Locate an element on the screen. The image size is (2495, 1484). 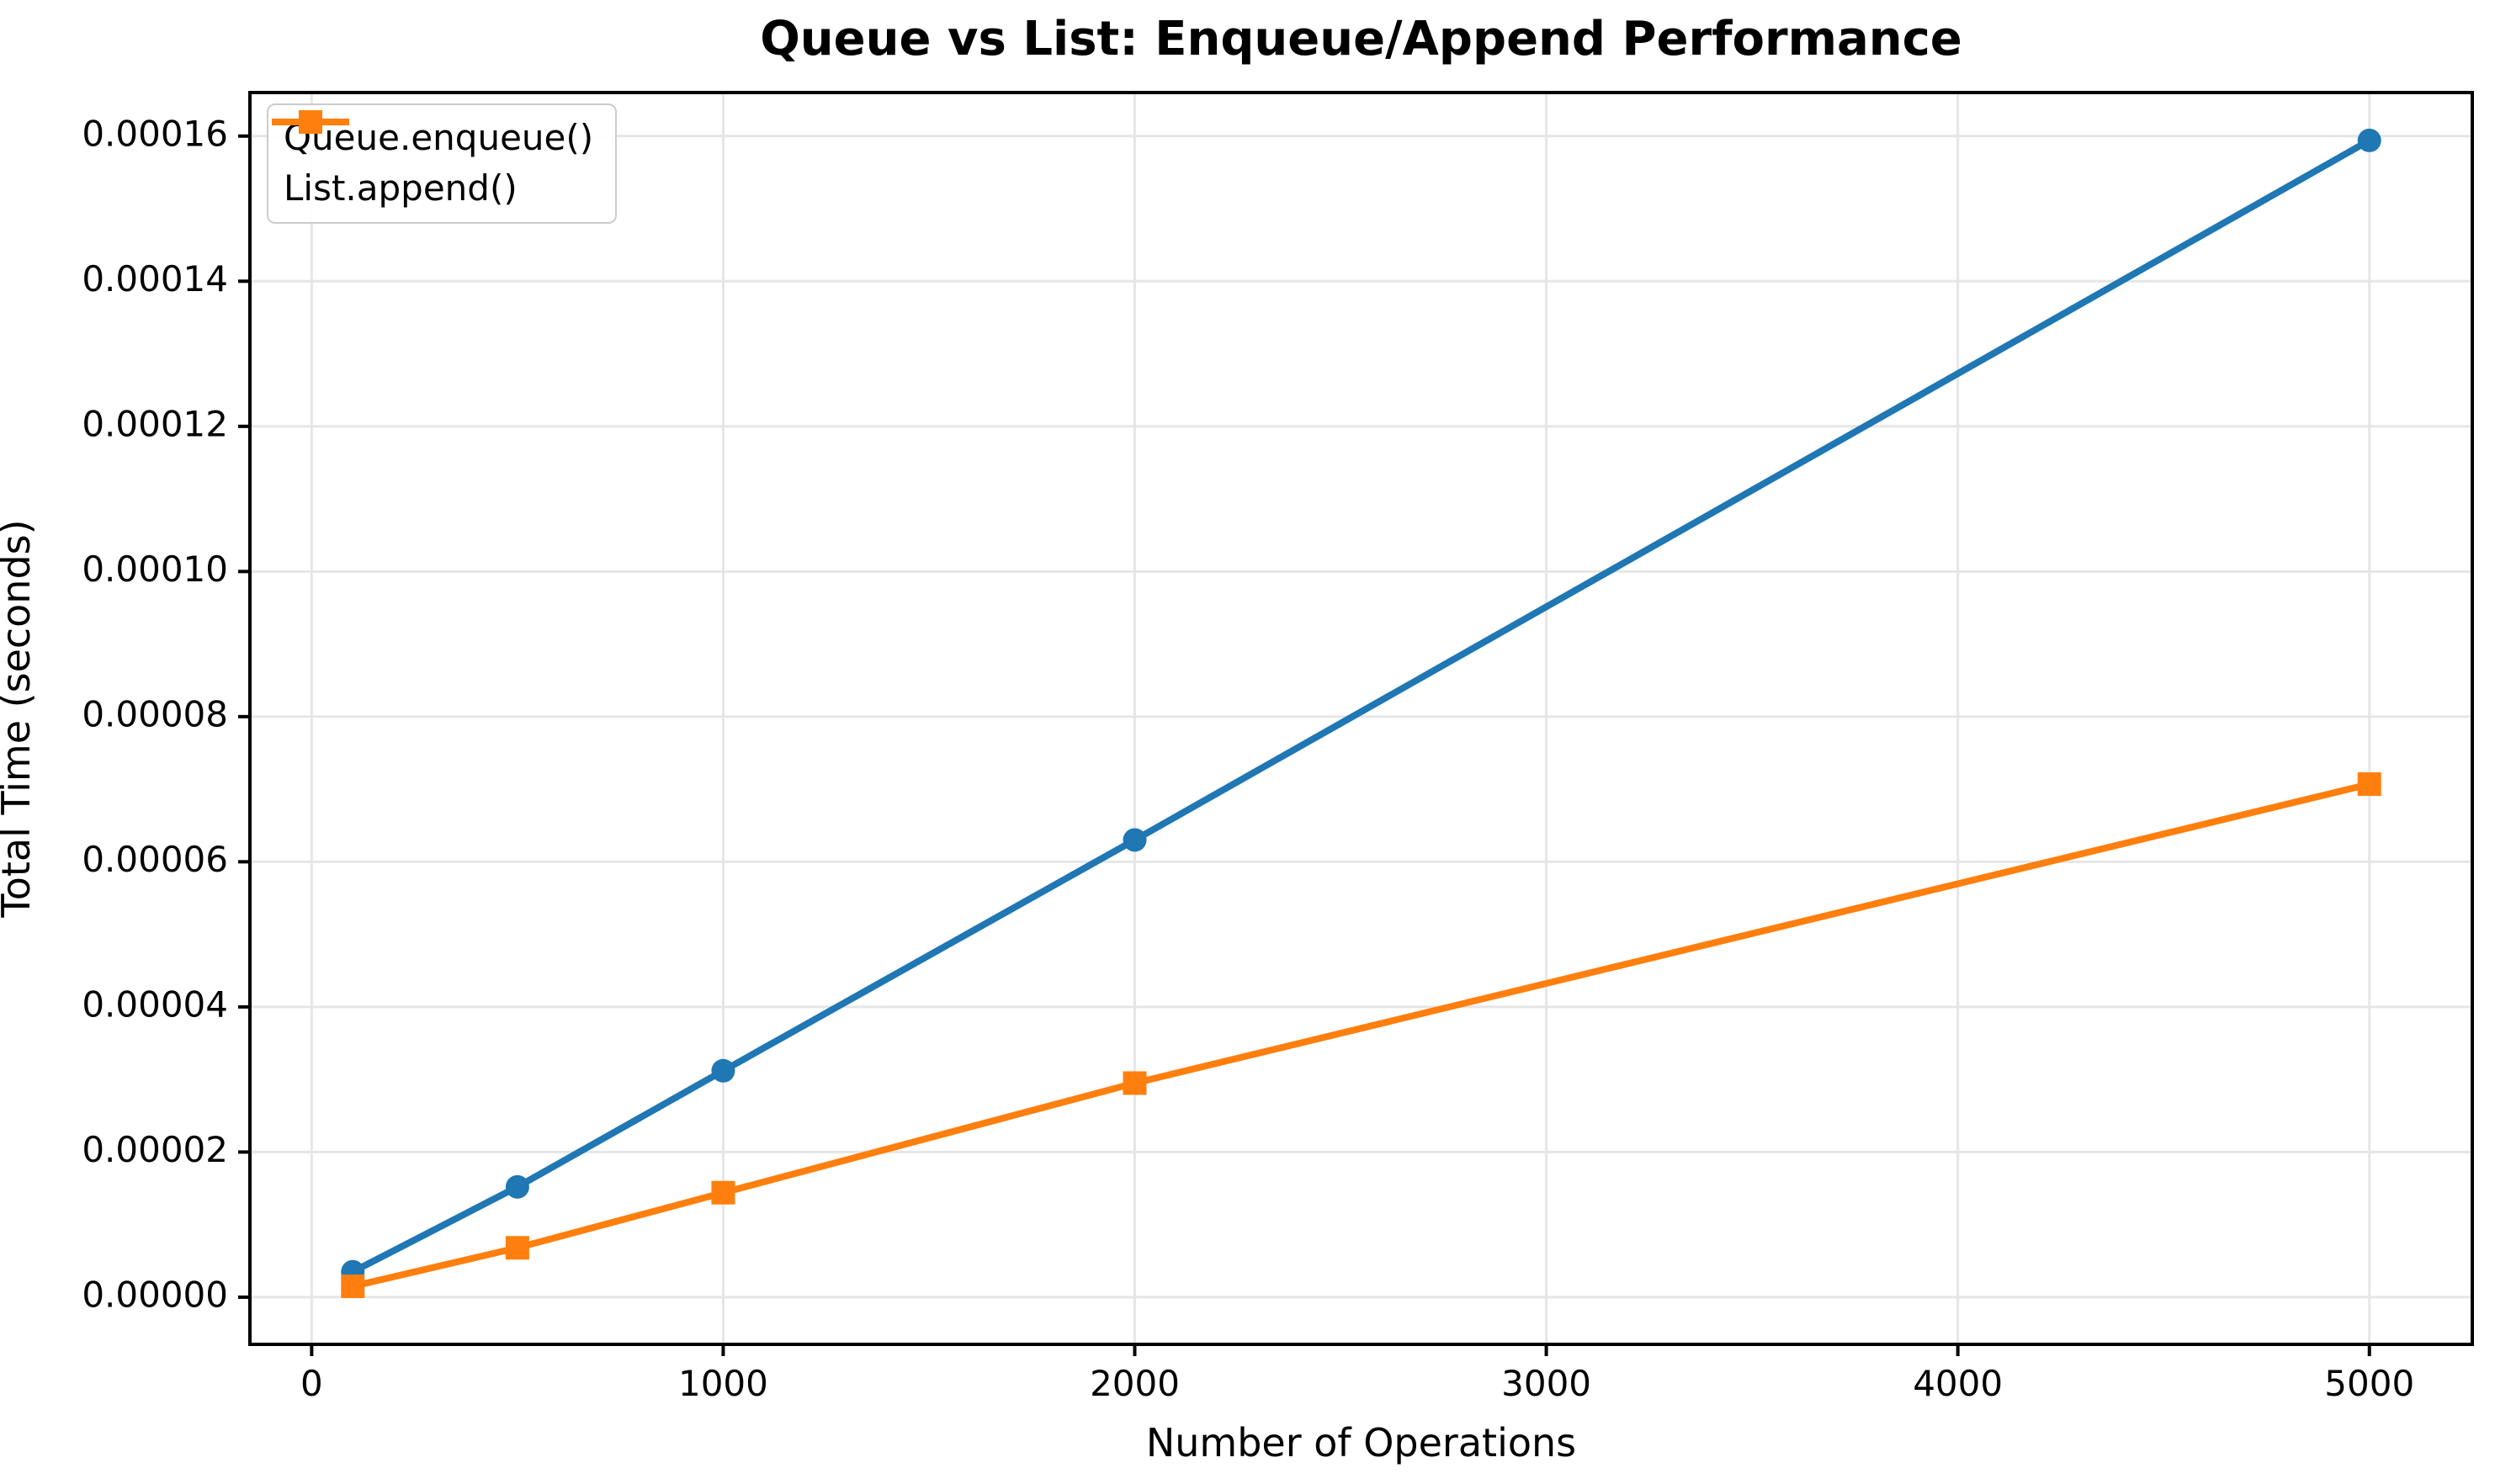
x-tick-label: 0 is located at coordinates (311, 1383).